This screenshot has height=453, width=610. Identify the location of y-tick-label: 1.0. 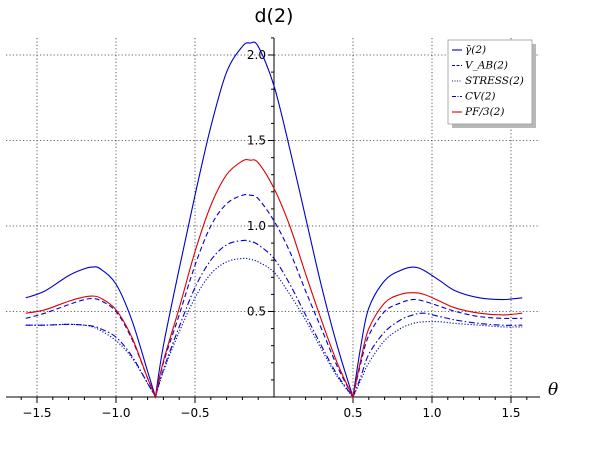
(256, 226).